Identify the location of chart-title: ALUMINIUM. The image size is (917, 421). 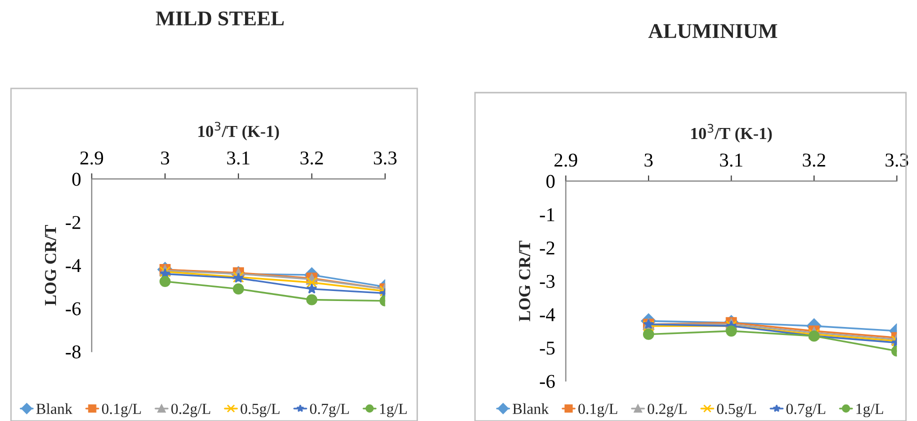
(713, 31).